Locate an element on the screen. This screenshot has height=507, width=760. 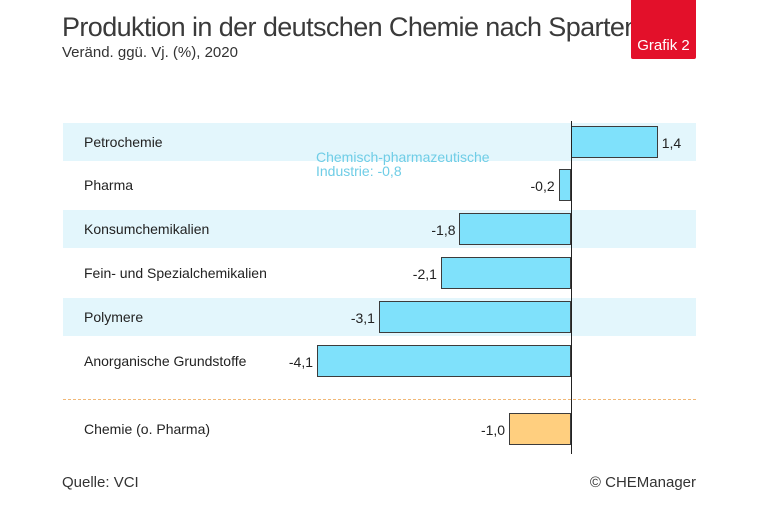
chart-subtitle: Veränd. ggü. Vj. (%), 2020 is located at coordinates (150, 52).